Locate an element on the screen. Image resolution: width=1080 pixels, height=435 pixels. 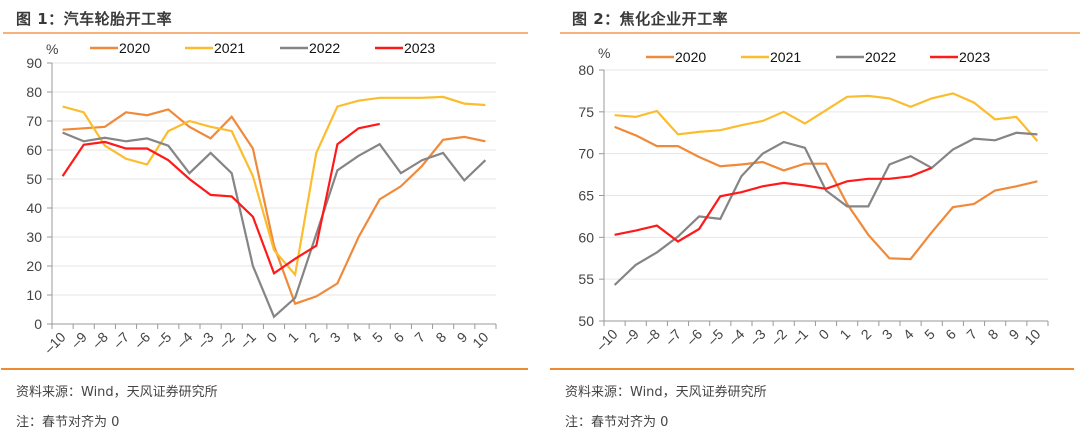
figure-title: 图 1：汽车轮胎开工率 is located at coordinates (94, 19).